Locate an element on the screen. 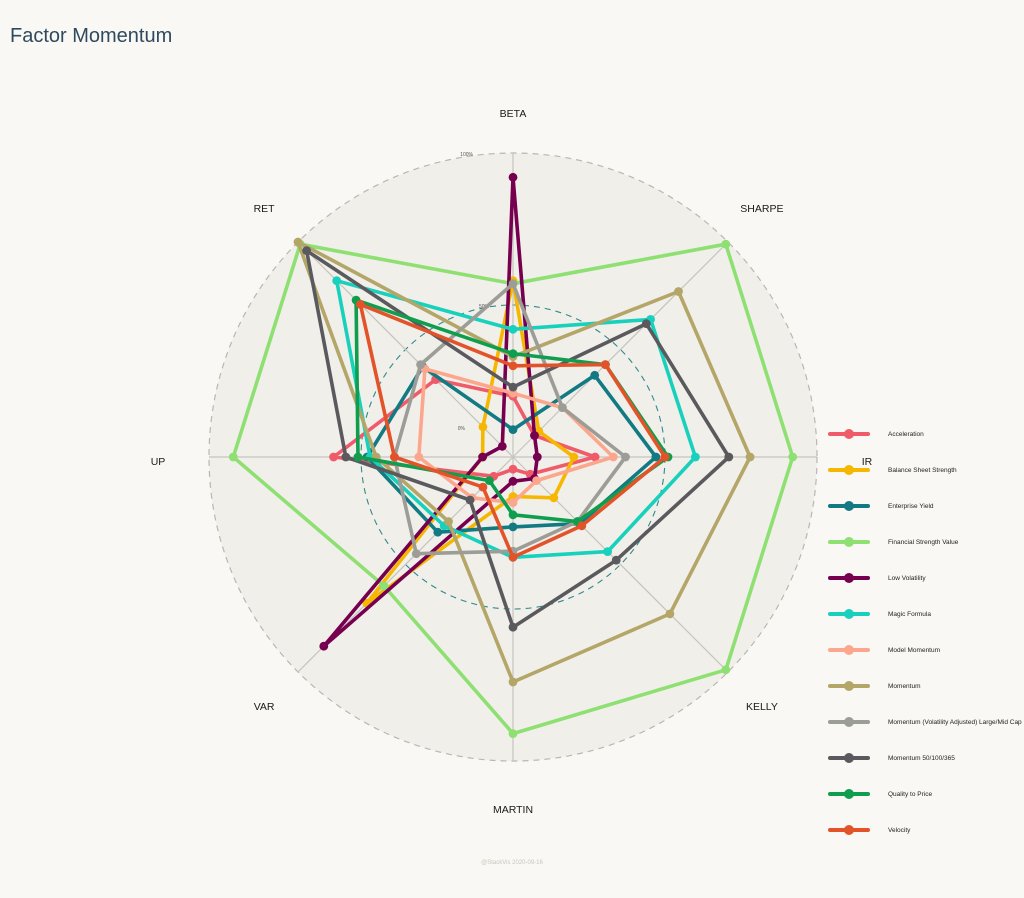  chart-title: Factor Momentum is located at coordinates (91, 36).